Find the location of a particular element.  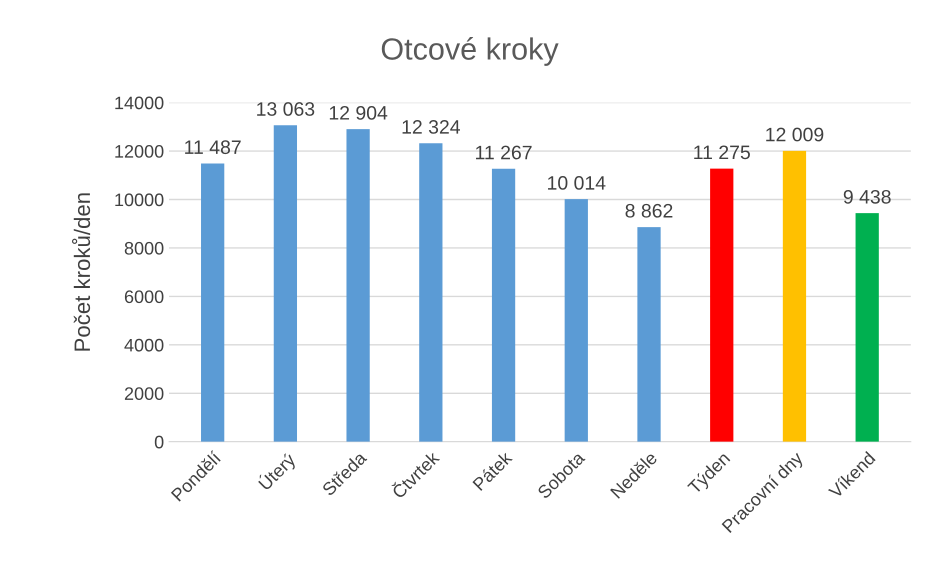

y-tick-label: 8000 is located at coordinates (144, 248).